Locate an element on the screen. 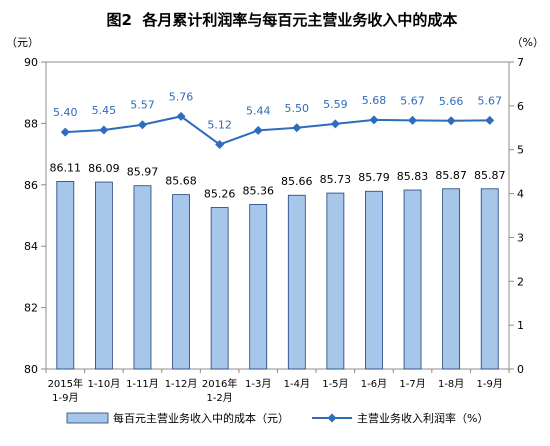 The image size is (550, 446). x-axis-tick-label: 2015年 1-9月 is located at coordinates (65, 390).